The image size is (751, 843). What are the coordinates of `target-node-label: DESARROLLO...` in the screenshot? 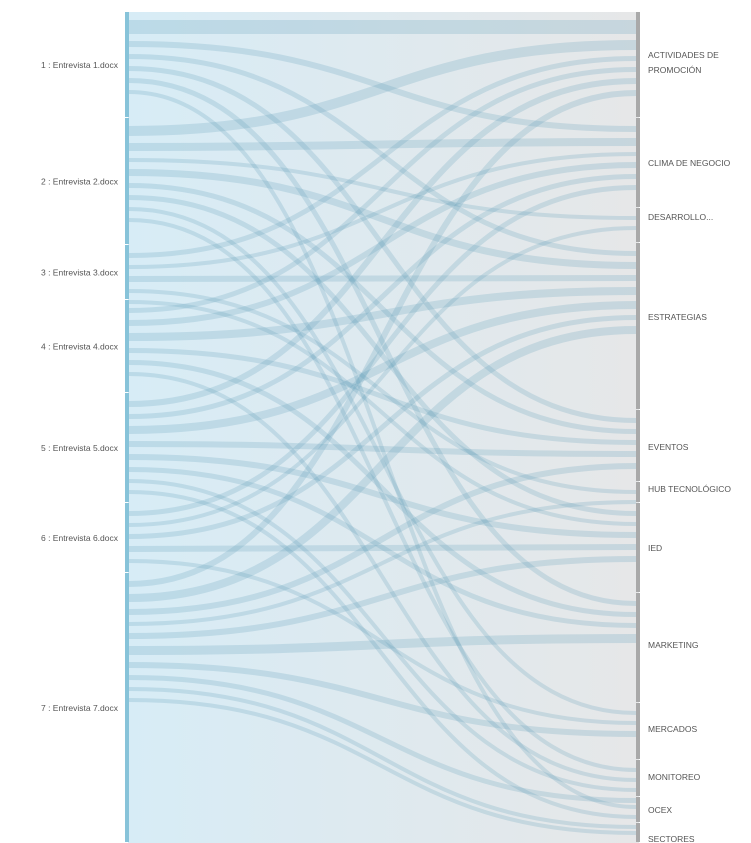 It's located at (680, 217).